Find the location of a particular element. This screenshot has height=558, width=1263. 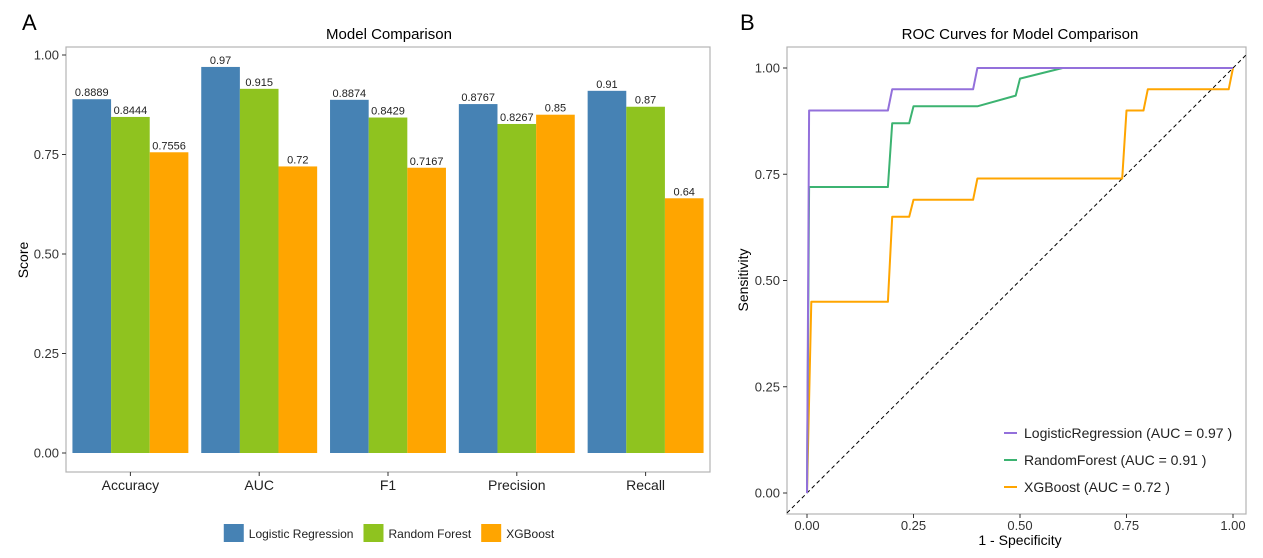

panel-a-label: A is located at coordinates (29, 22).